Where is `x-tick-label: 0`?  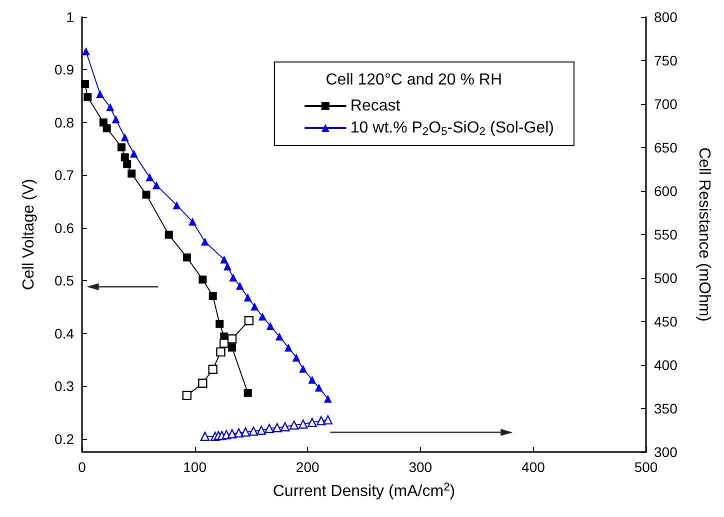
x-tick-label: 0 is located at coordinates (82, 467).